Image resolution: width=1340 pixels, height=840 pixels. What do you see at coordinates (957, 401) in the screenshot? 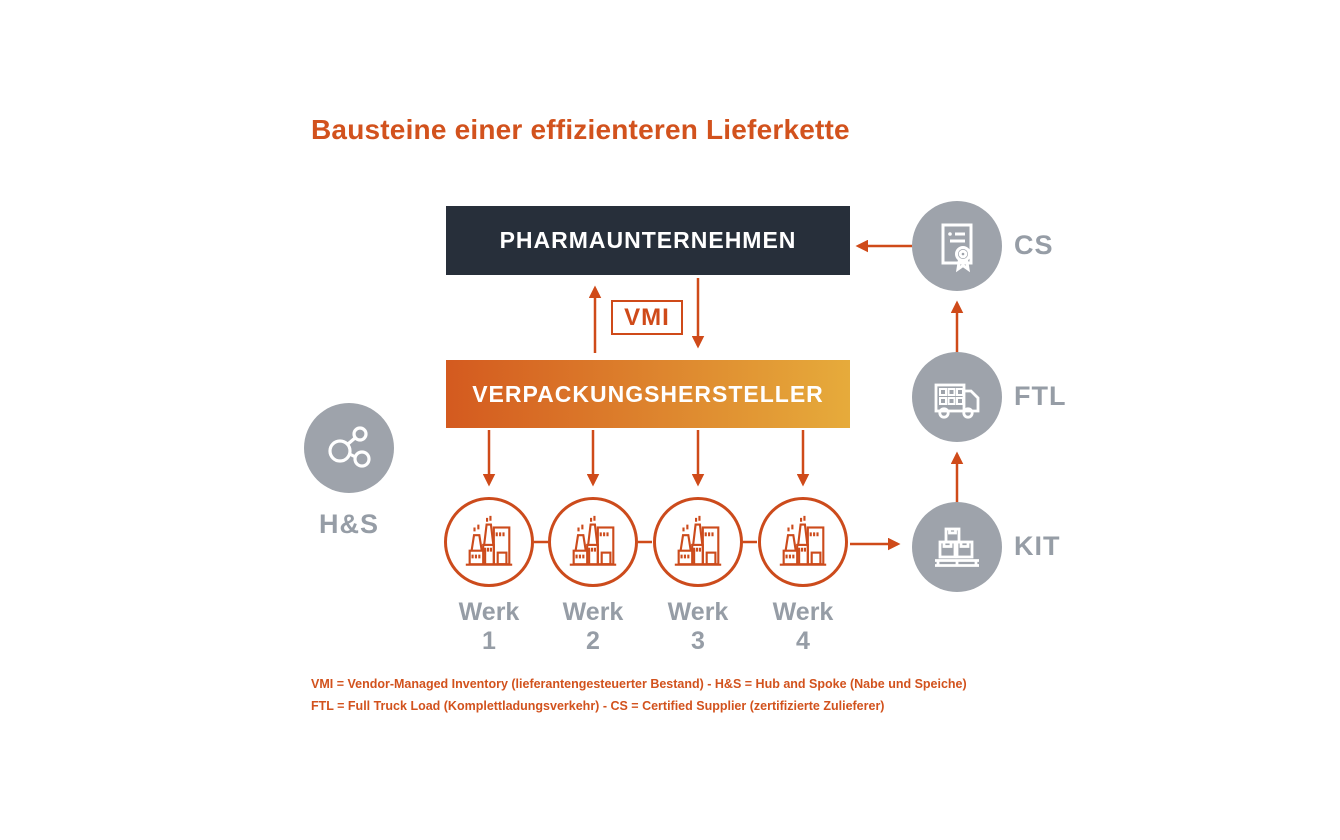
I see `truck-icon` at bounding box center [957, 401].